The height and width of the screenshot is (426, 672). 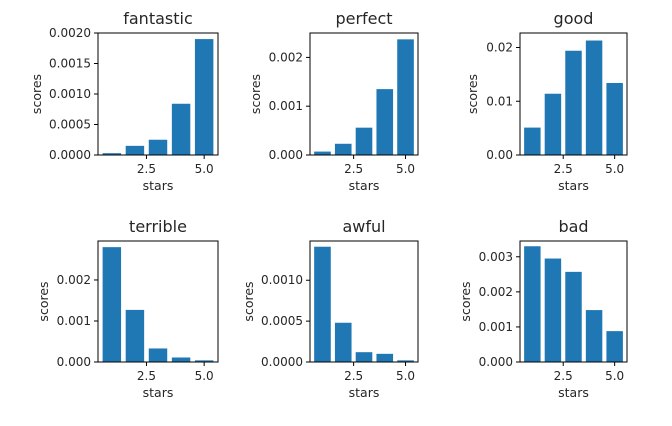 I want to click on subplot-good: 0.00 0.01 0.02 2.5 5.0 good stars scores, so click(x=546, y=101).